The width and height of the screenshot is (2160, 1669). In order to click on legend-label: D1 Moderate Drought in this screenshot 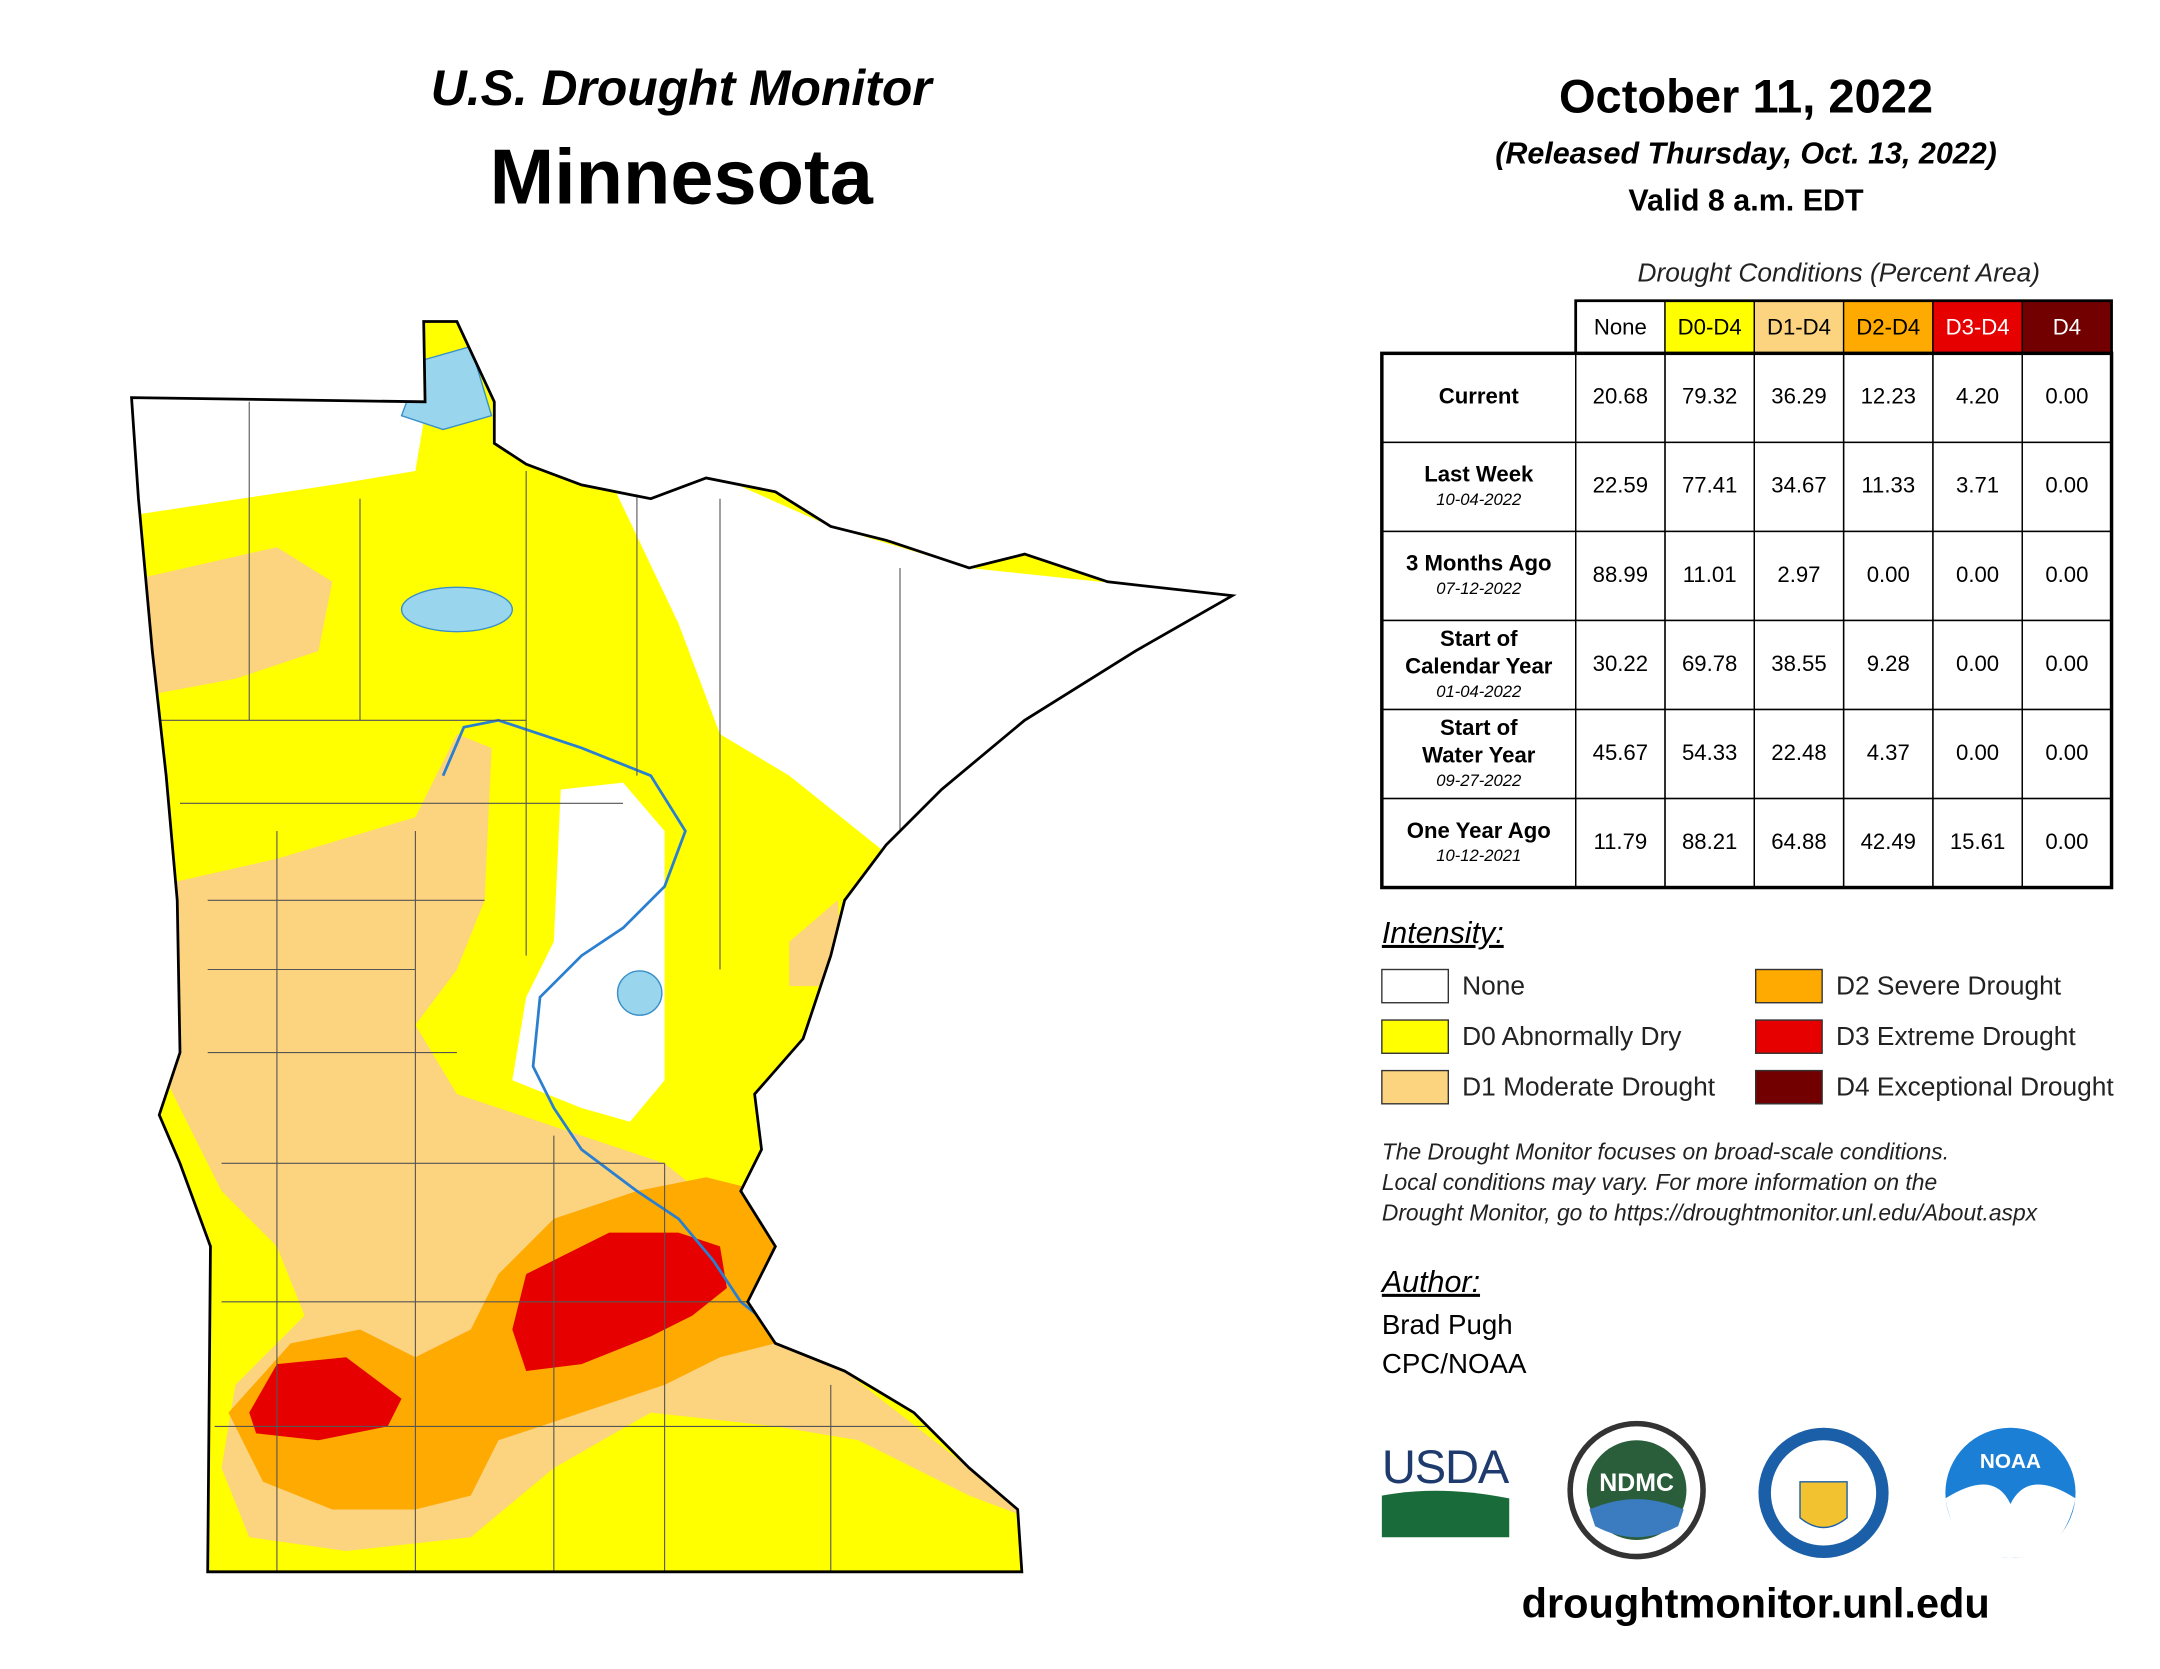, I will do `click(1589, 1087)`.